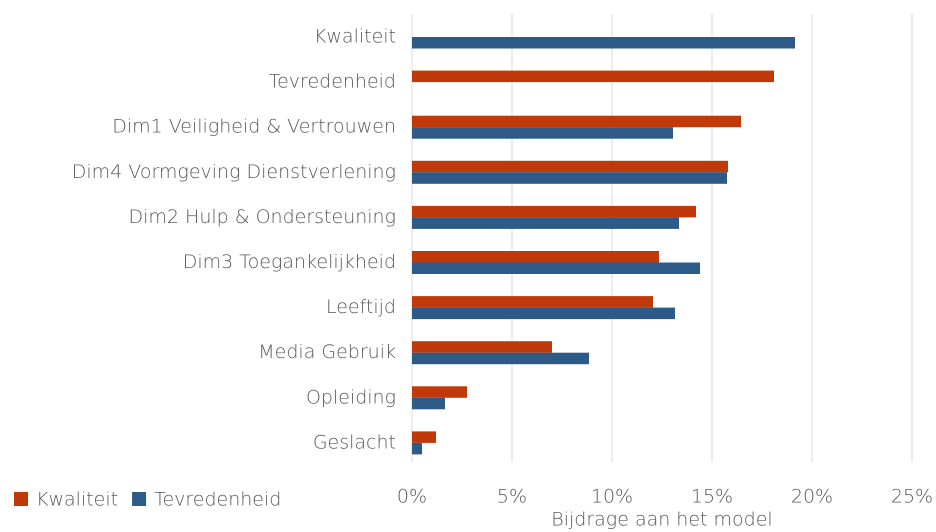 This screenshot has width=936, height=532. What do you see at coordinates (254, 127) in the screenshot?
I see `y-tick-label: Dim1 Veiligheid & Vertrouwen` at bounding box center [254, 127].